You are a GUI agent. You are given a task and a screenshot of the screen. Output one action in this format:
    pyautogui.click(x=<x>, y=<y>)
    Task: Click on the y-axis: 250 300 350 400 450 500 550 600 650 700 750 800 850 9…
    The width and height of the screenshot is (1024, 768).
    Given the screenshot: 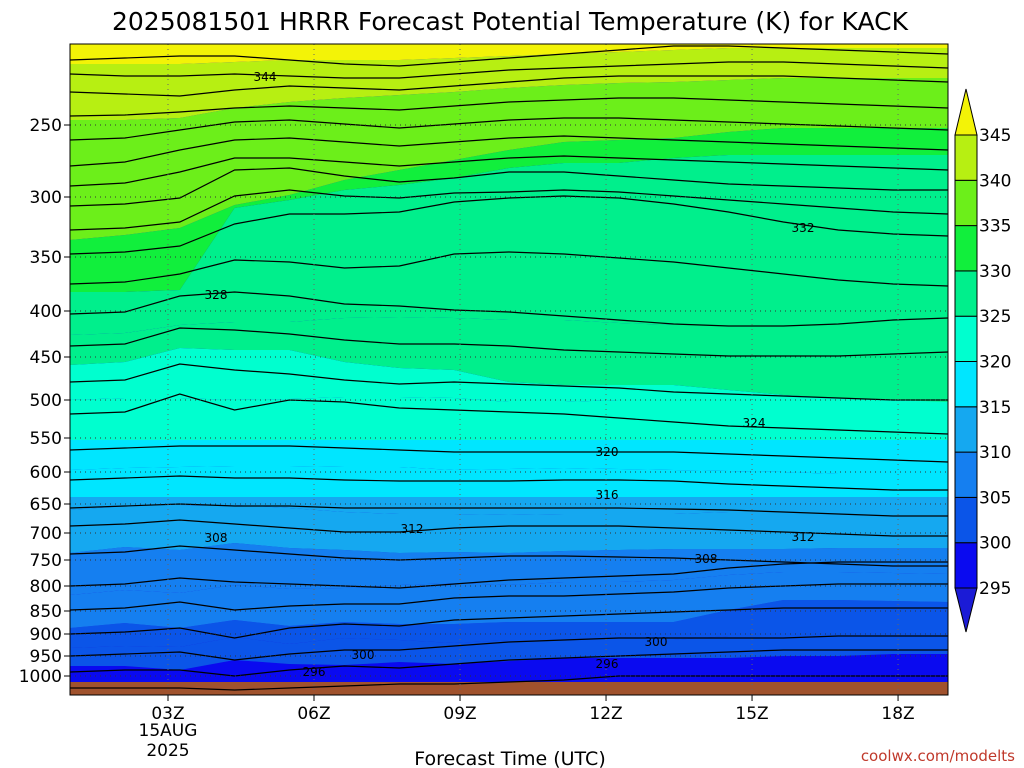 What is the action you would take?
    pyautogui.click(x=44, y=401)
    